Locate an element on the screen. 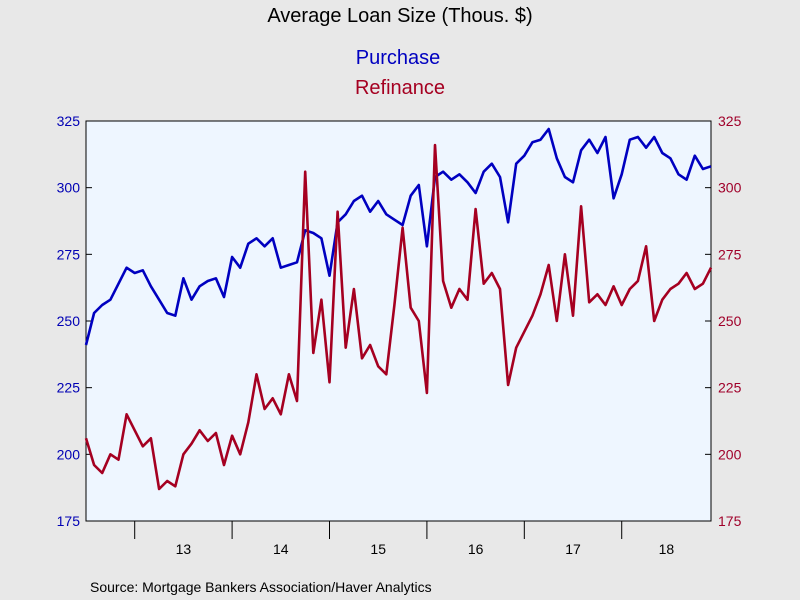 The image size is (800, 600). right-y-tick-label: 225 is located at coordinates (730, 388).